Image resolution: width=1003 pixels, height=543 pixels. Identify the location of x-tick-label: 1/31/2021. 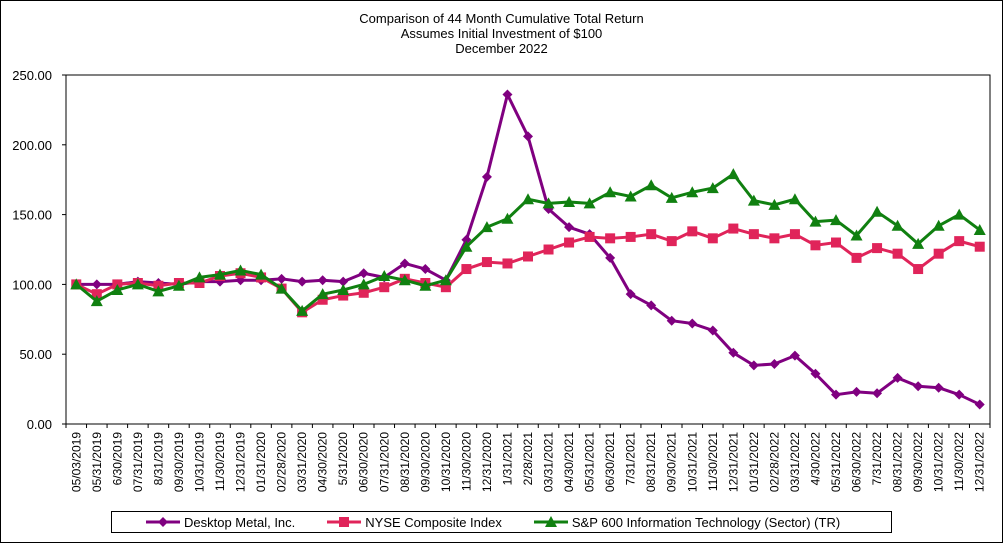
(507, 459).